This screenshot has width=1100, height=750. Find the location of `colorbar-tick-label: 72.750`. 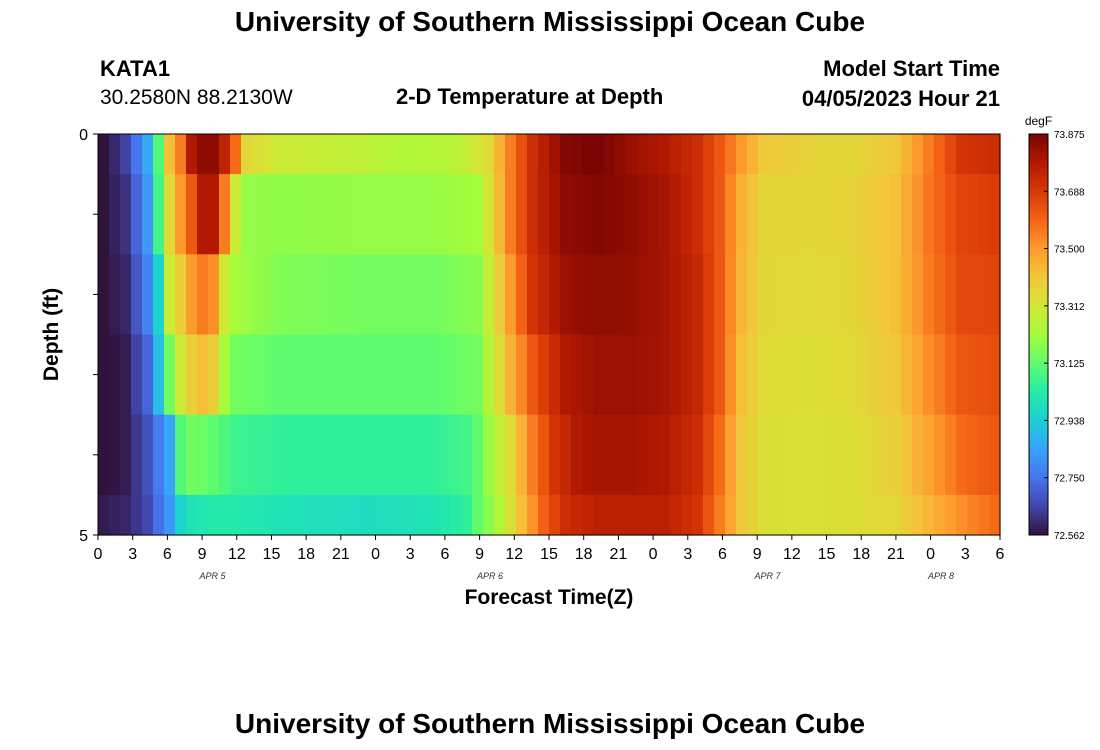

colorbar-tick-label: 72.750 is located at coordinates (1069, 479).